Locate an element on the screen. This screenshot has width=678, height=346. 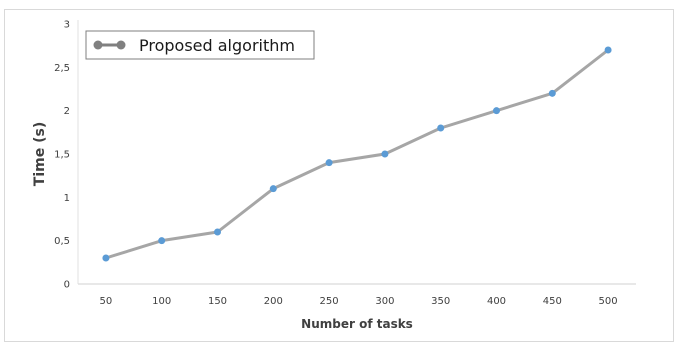
x-tick-label: 250 is located at coordinates (329, 301).